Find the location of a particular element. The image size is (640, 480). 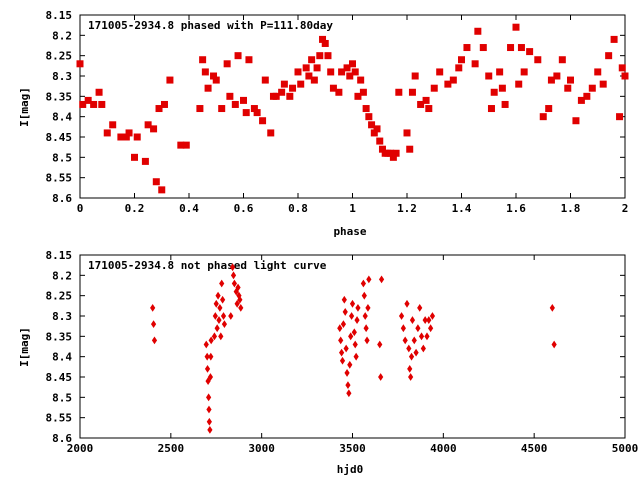

x-tick-label: 2 is located at coordinates (625, 208).